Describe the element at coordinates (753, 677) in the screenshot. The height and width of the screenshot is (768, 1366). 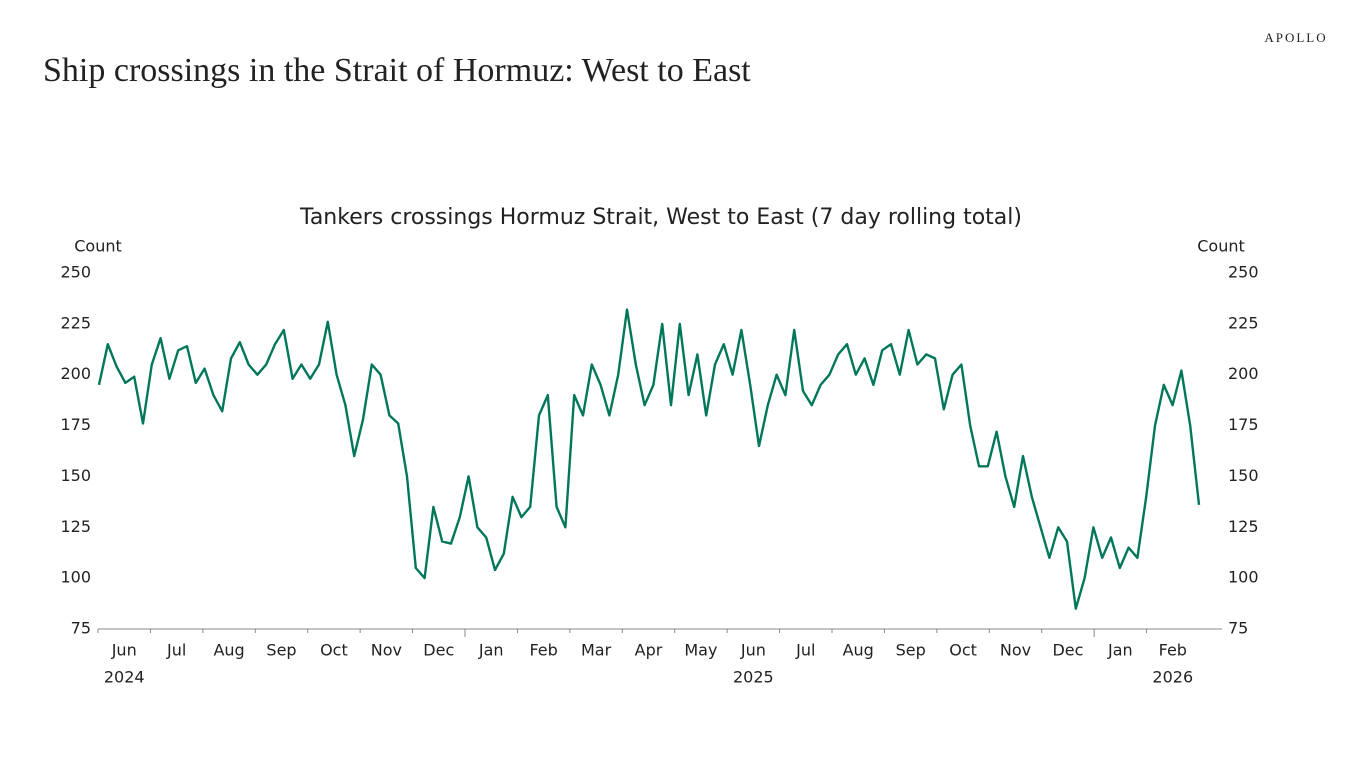
I see `x-year-label: 2025` at that location.